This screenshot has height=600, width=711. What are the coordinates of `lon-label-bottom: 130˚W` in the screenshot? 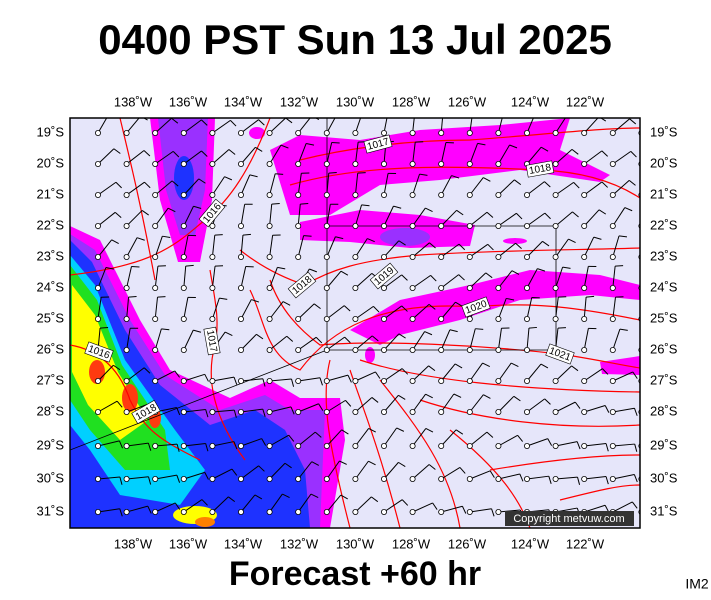 It's located at (355, 543).